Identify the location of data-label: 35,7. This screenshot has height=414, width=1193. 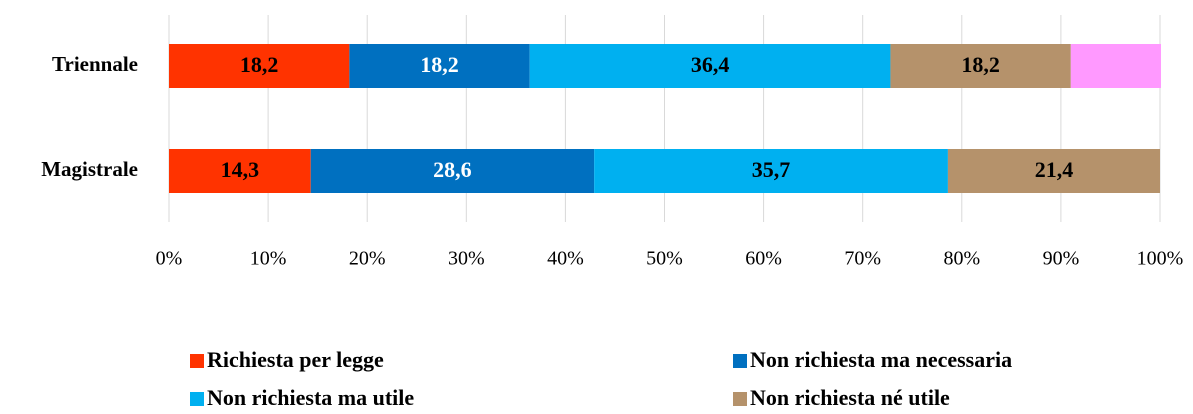
(771, 169).